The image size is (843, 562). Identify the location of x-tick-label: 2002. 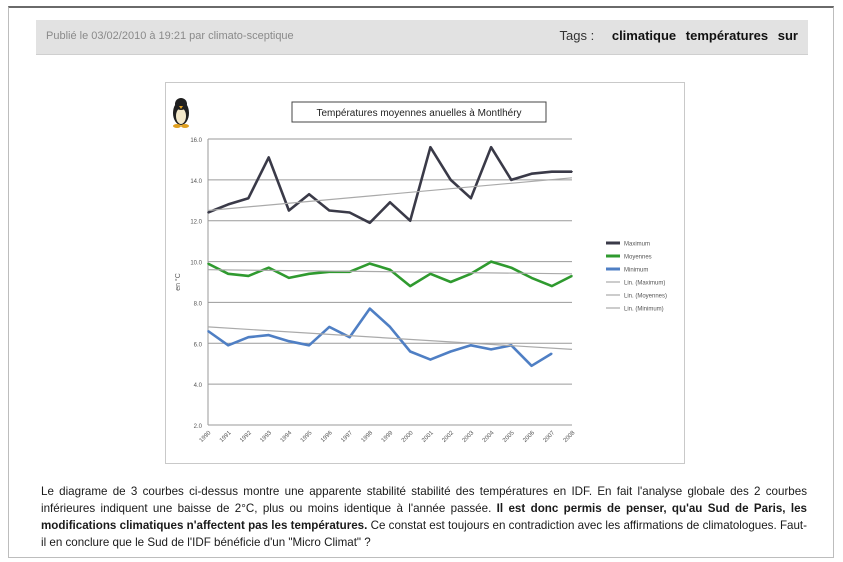
(448, 437).